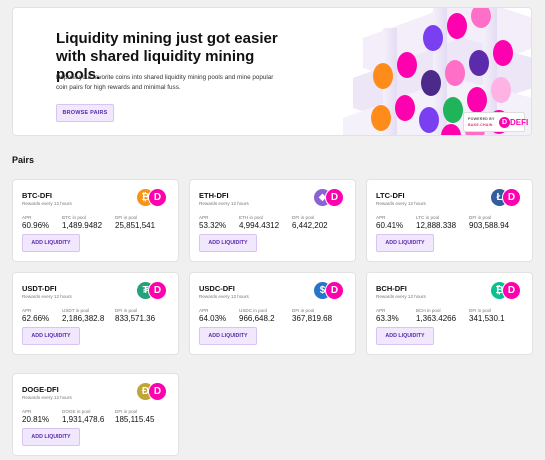 Image resolution: width=545 pixels, height=460 pixels. I want to click on coin-in-pool-label: DOGE in pool, so click(76, 411).